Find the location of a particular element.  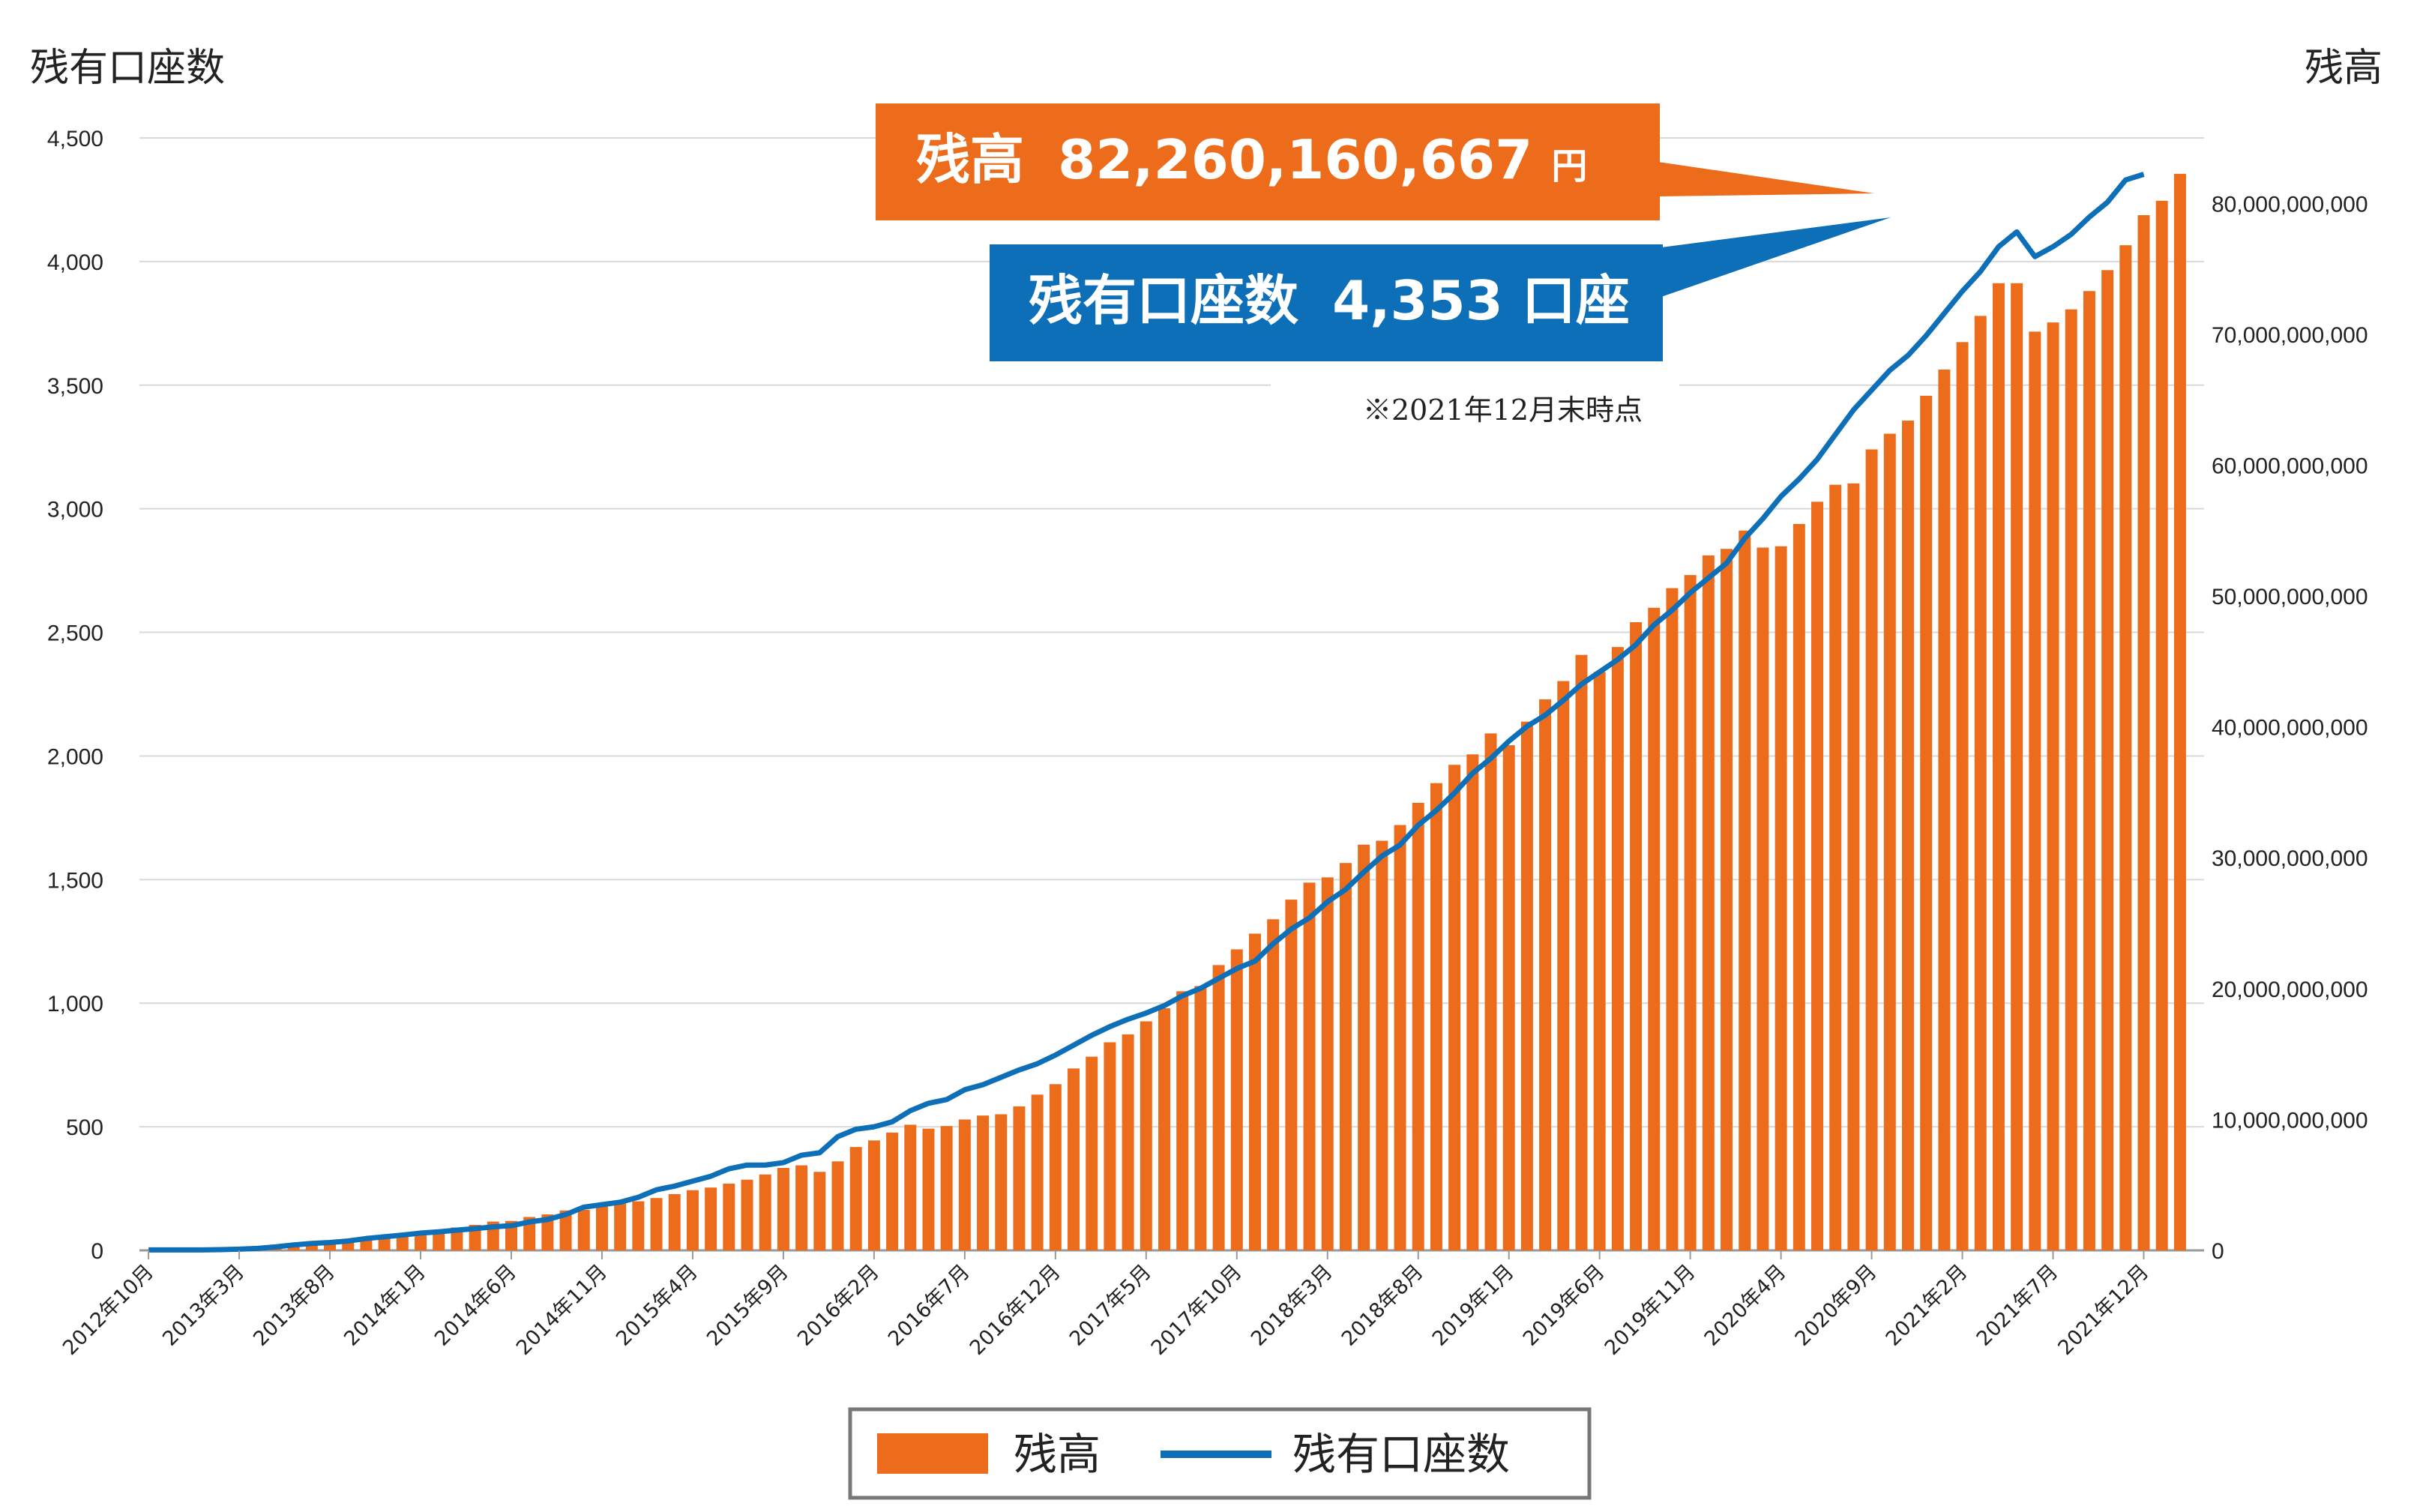

x-tick-label: 2019年6月 is located at coordinates (1564, 1305).